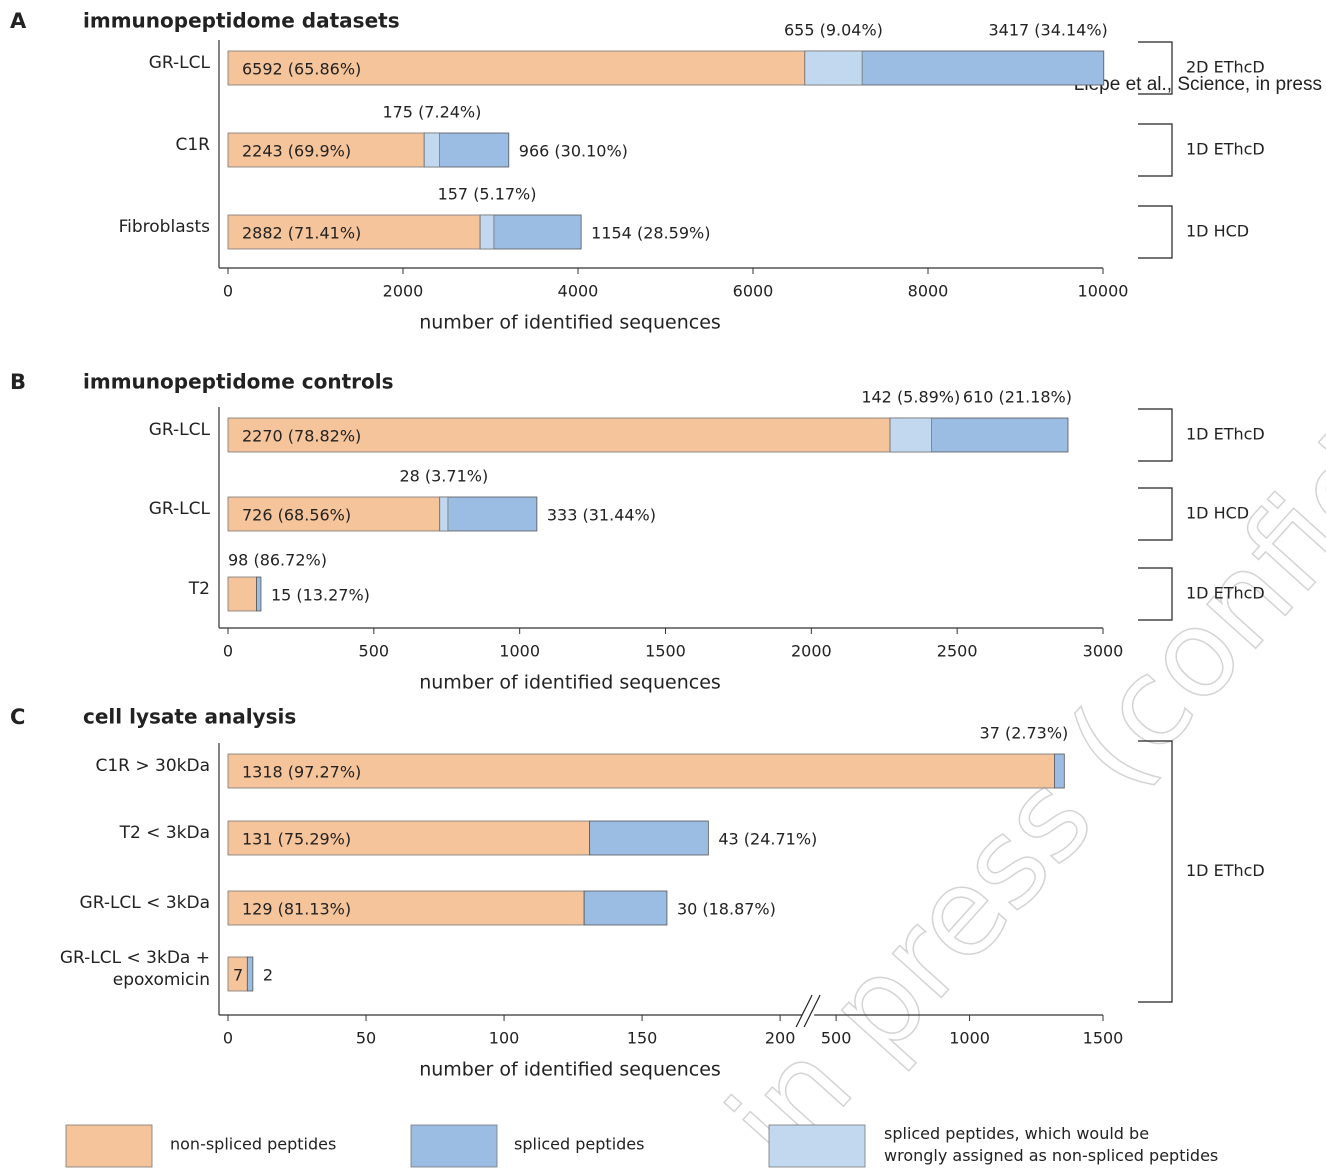 The width and height of the screenshot is (1326, 1169). What do you see at coordinates (301, 772) in the screenshot?
I see `value-label: 1318 (97.27%)` at bounding box center [301, 772].